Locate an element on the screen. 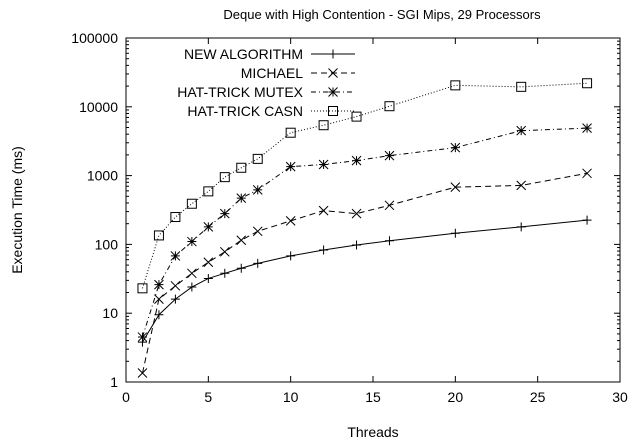 The image size is (644, 442). legend-item: MICHAEL is located at coordinates (298, 73).